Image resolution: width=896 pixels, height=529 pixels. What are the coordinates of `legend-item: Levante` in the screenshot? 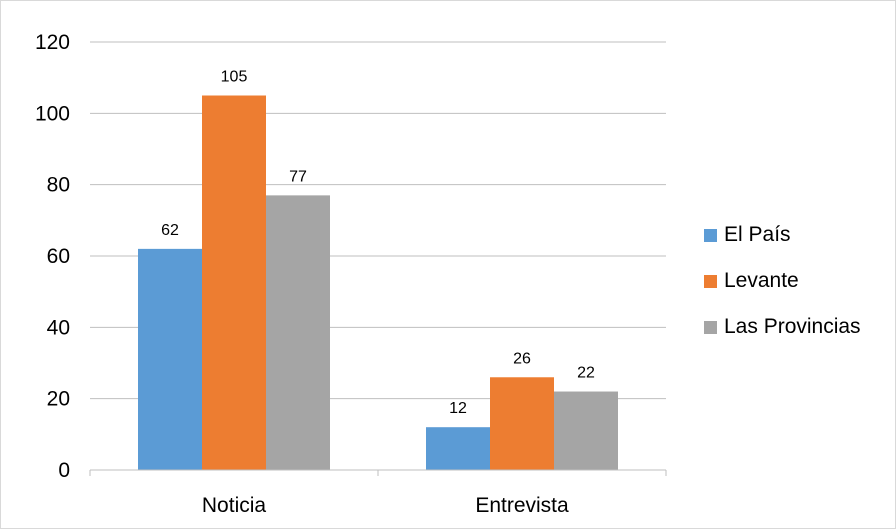 It's located at (782, 281).